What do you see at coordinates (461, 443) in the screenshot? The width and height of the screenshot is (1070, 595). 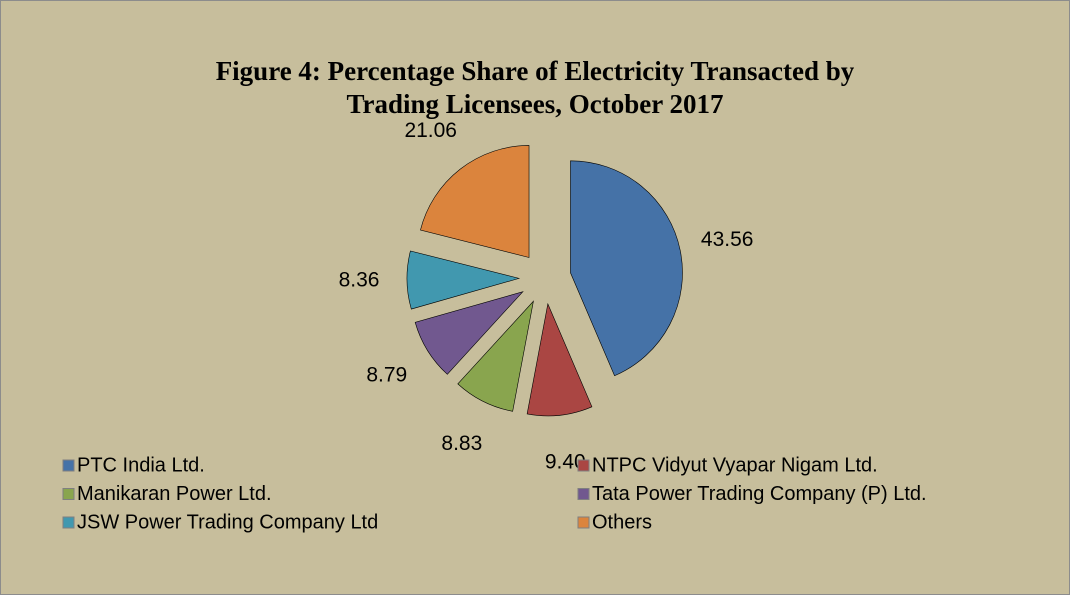 I see `data-label: 8.83` at bounding box center [461, 443].